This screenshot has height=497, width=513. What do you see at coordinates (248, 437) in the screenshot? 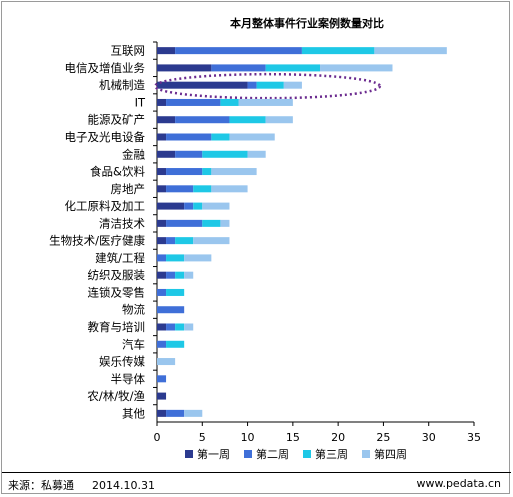
I see `x-tick-label: 10` at bounding box center [248, 437].